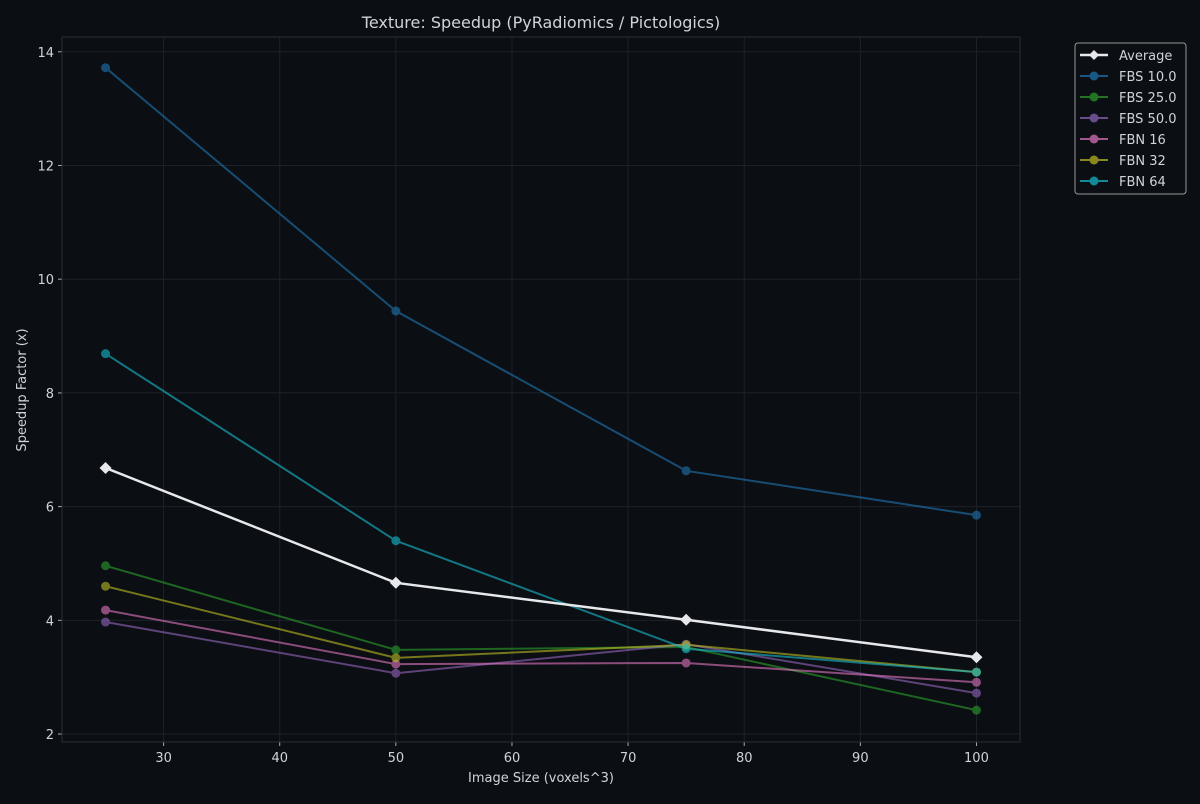 Image resolution: width=1200 pixels, height=804 pixels. What do you see at coordinates (279, 758) in the screenshot?
I see `x-tick-label: 40` at bounding box center [279, 758].